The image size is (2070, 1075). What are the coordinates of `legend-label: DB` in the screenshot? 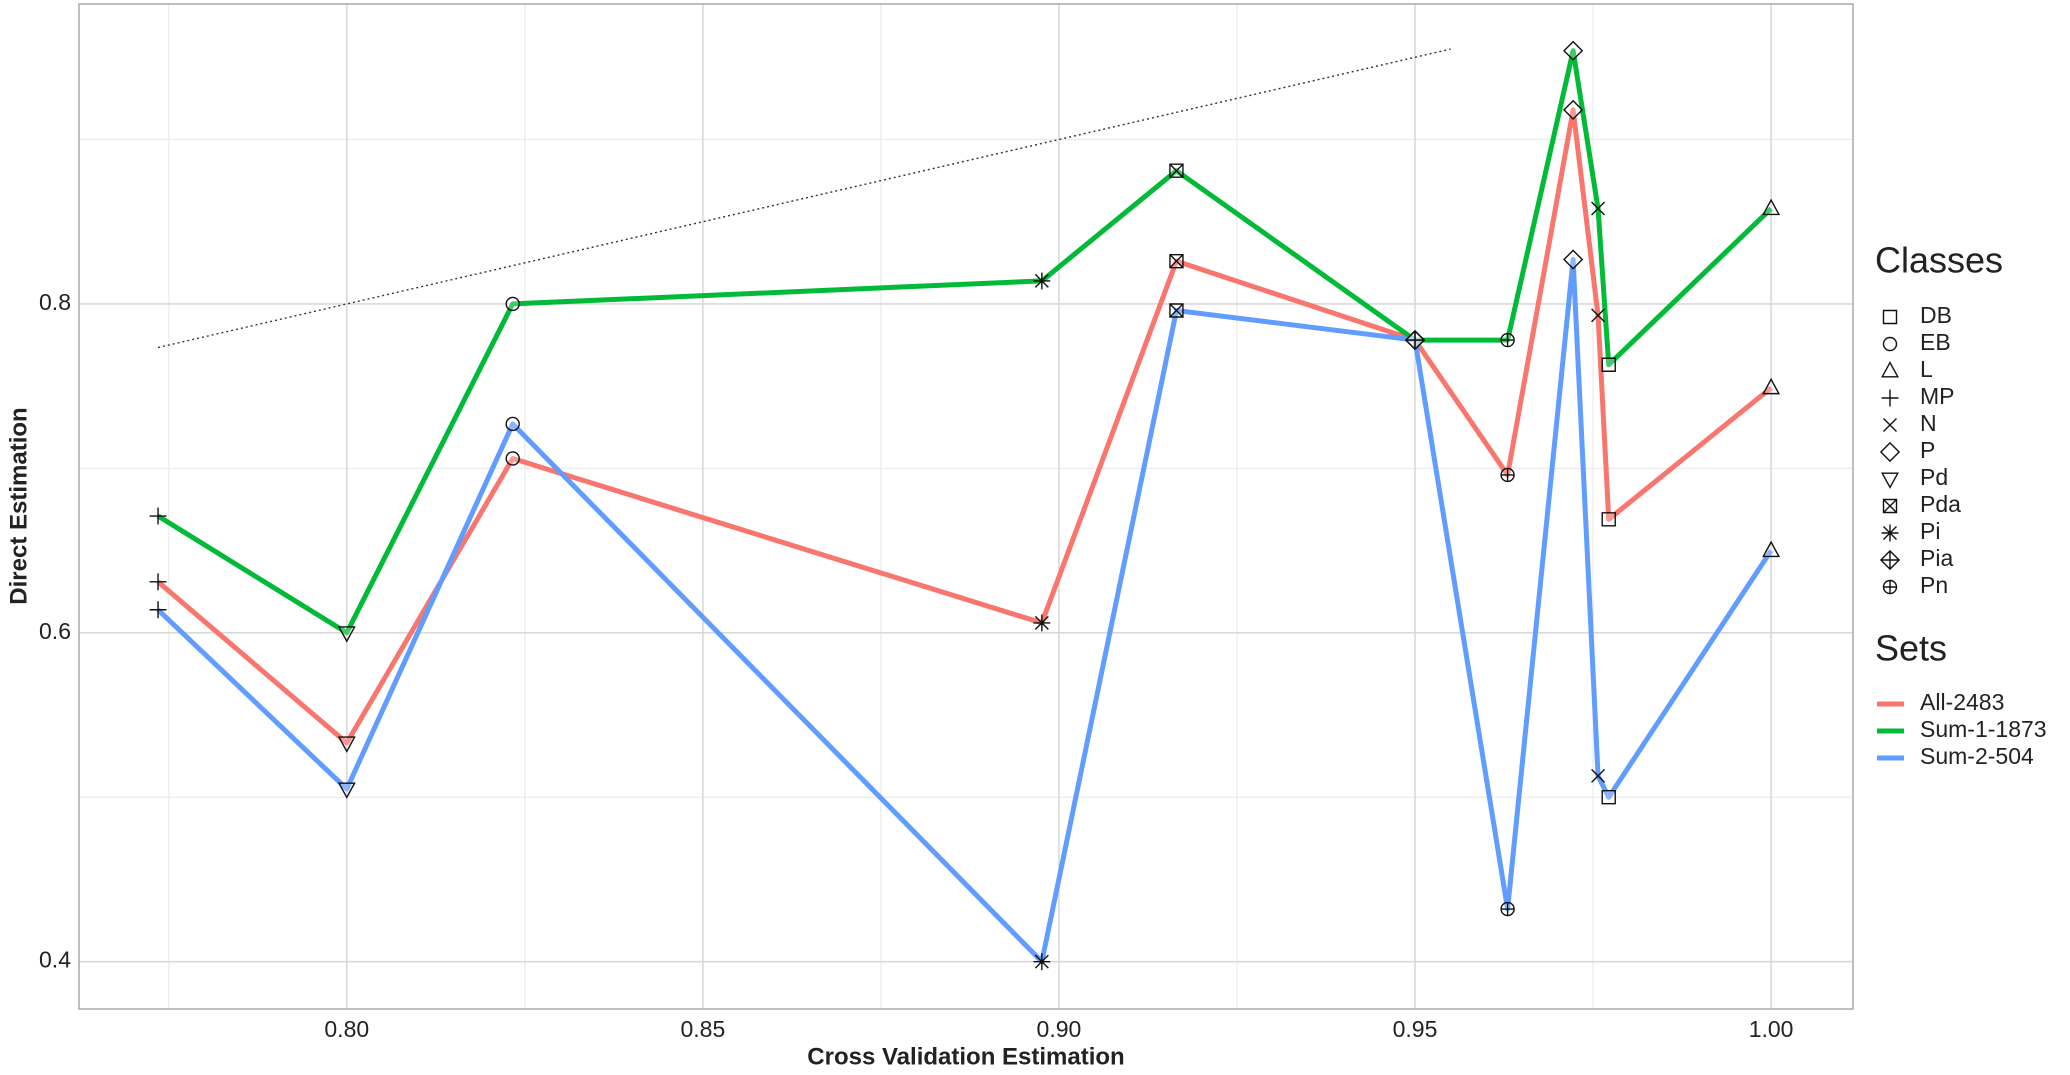 It's located at (1936, 315).